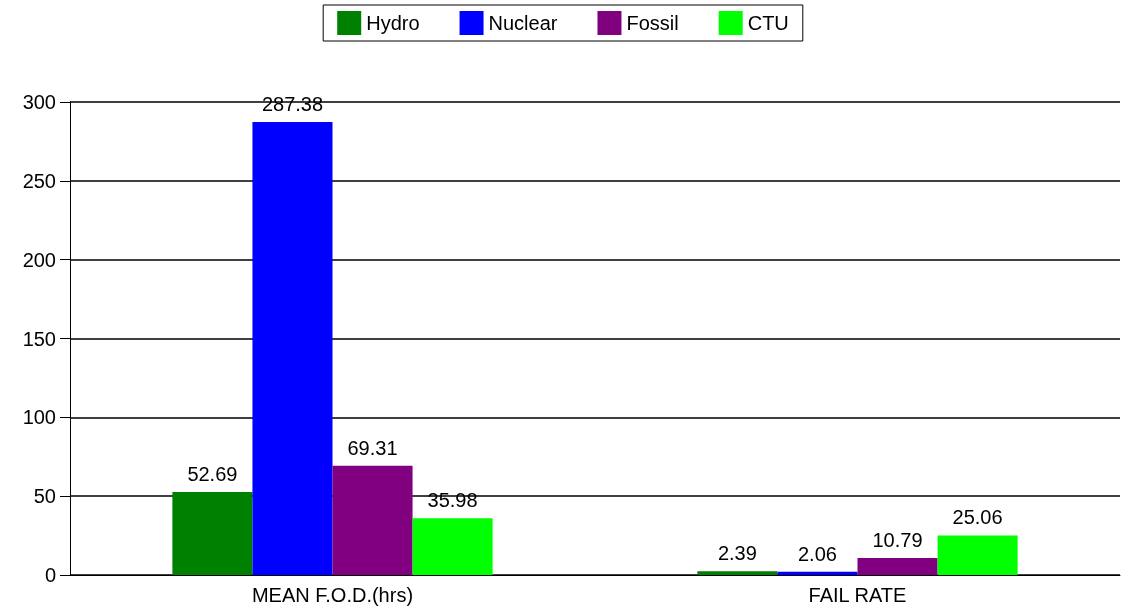  Describe the element at coordinates (44, 496) in the screenshot. I see `y-tick-label: 50` at that location.